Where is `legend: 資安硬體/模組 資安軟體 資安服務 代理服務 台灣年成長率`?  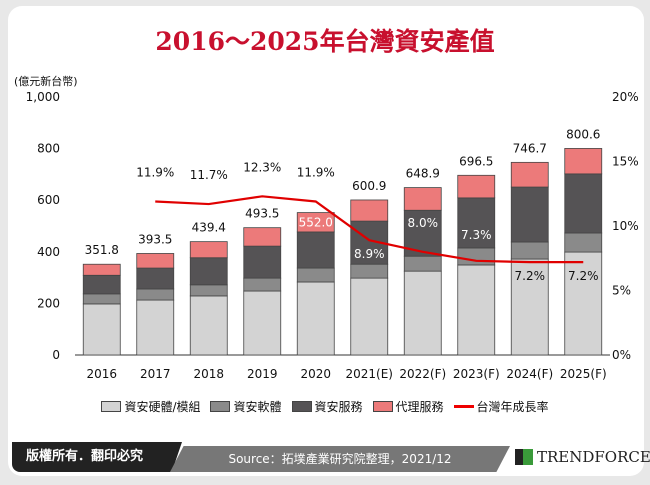
legend: 資安硬體/模組 資安軟體 資安服務 代理服務 台灣年成長率 is located at coordinates (325, 406).